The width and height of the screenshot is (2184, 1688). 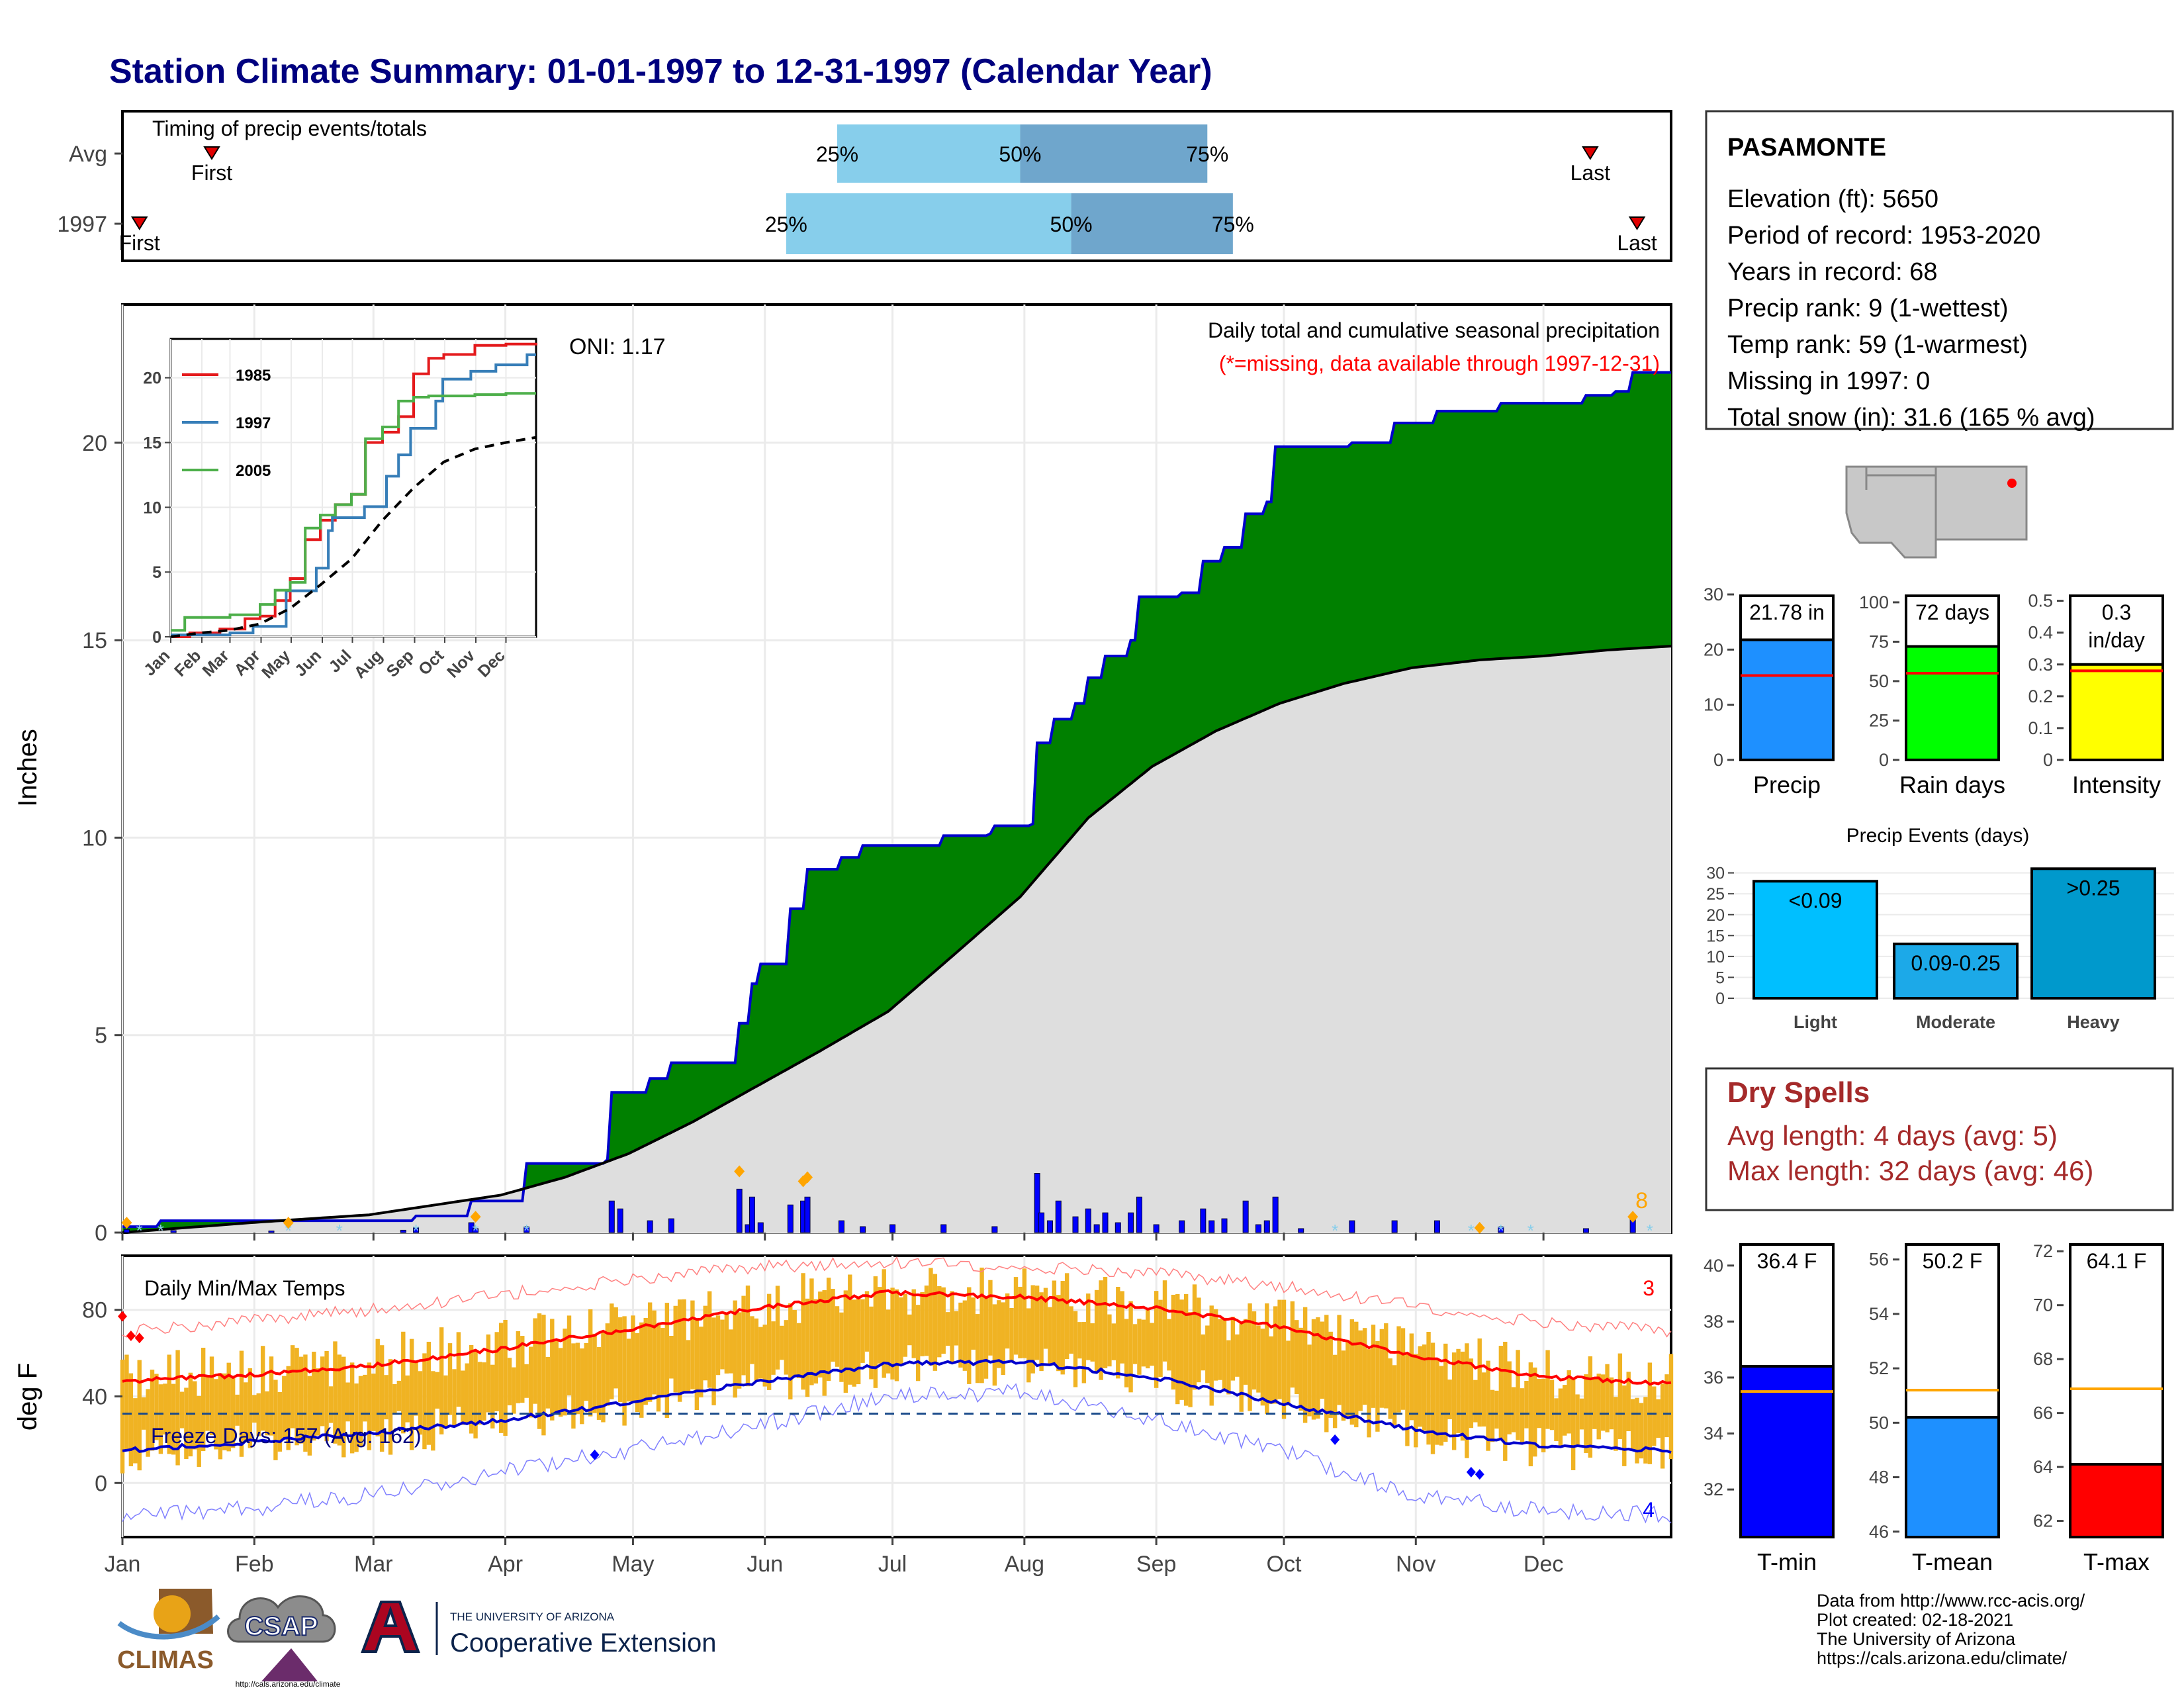 I want to click on temp-summary-y-tick-label: 46, so click(x=1879, y=1532).